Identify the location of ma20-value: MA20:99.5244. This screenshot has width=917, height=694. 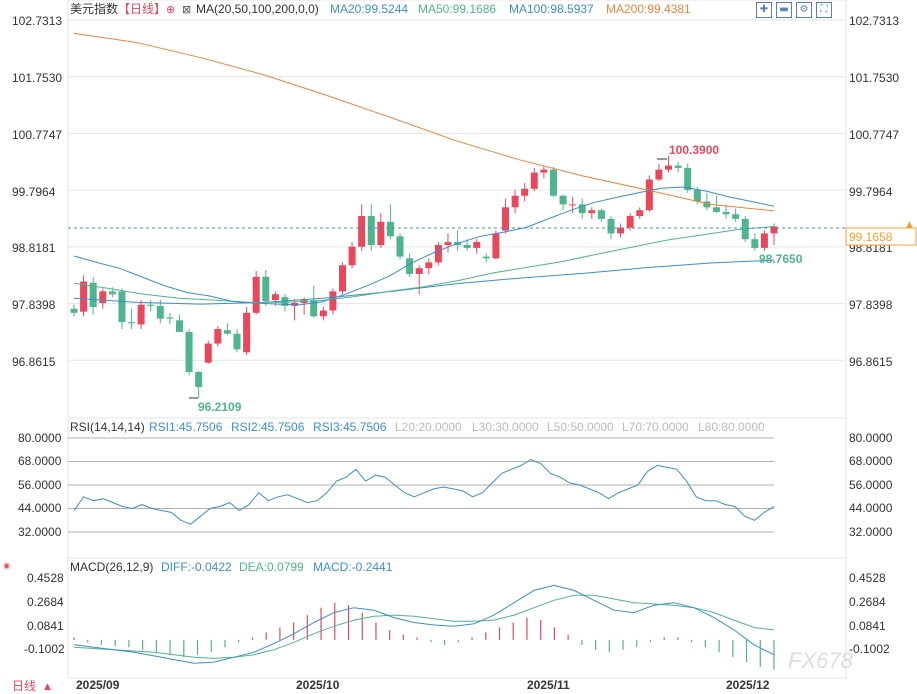
(369, 9).